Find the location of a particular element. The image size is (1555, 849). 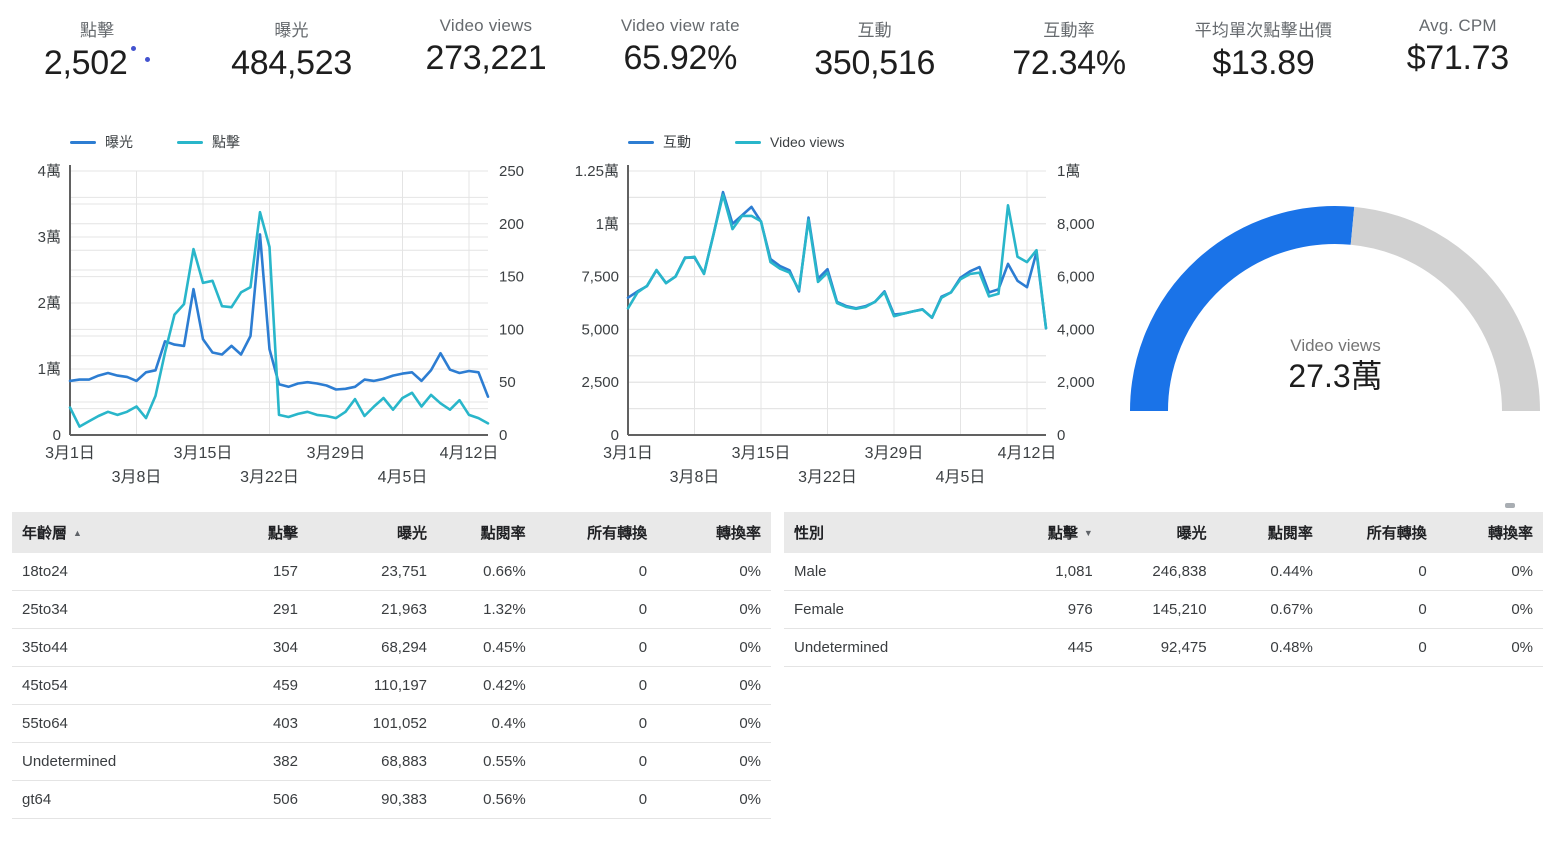

resize-handle-icon is located at coordinates (1510, 505).